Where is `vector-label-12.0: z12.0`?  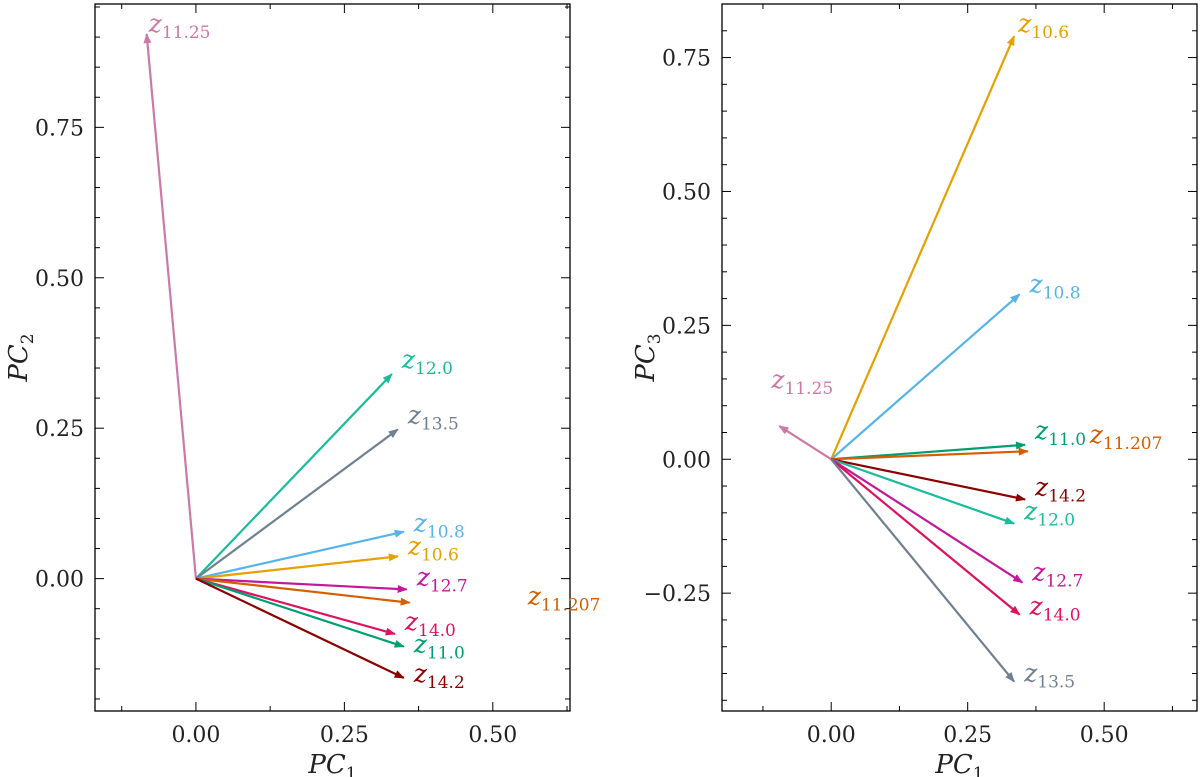
vector-label-12.0: z12.0 is located at coordinates (427, 362).